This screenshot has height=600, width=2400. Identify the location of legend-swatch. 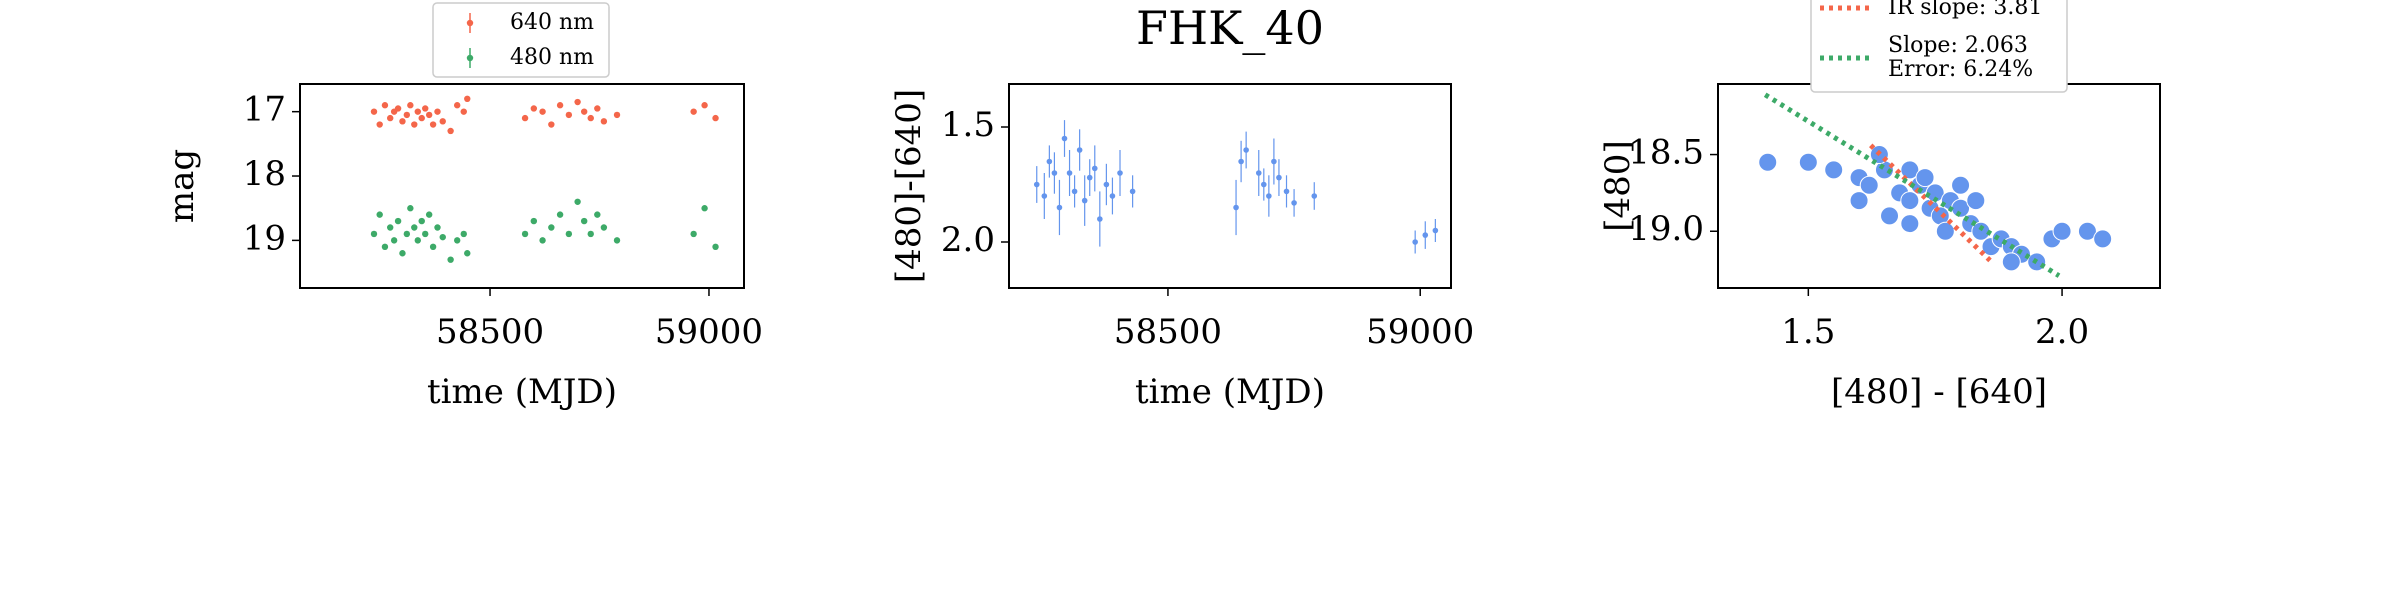
(470, 23).